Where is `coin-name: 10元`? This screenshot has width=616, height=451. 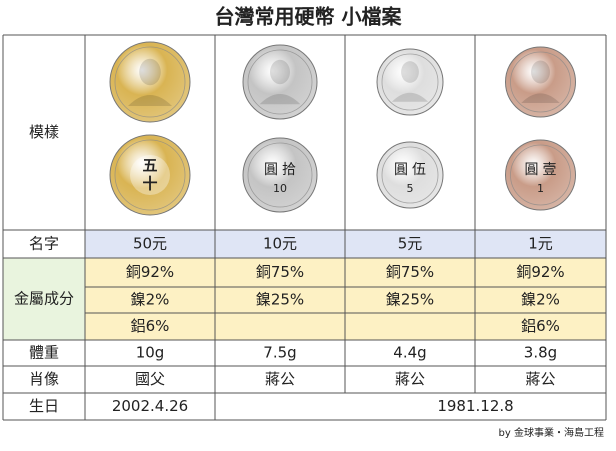 coin-name: 10元 is located at coordinates (280, 244).